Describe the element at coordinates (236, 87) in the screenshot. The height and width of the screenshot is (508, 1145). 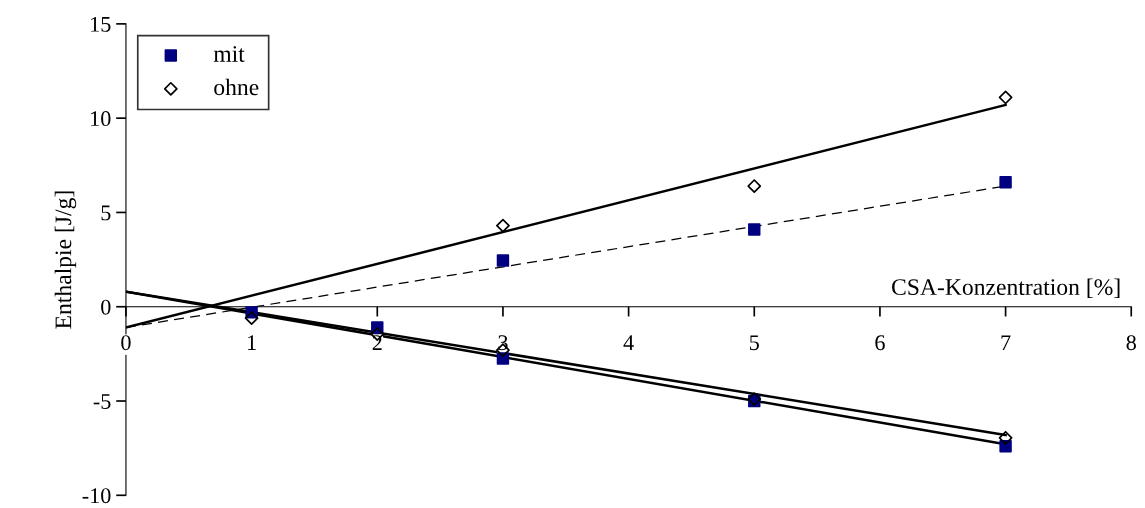
I see `legend-label: ohne` at that location.